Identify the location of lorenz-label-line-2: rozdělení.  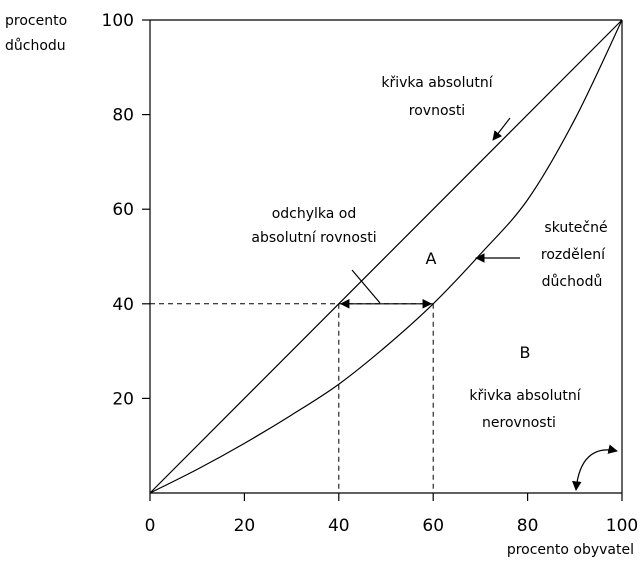
(573, 255).